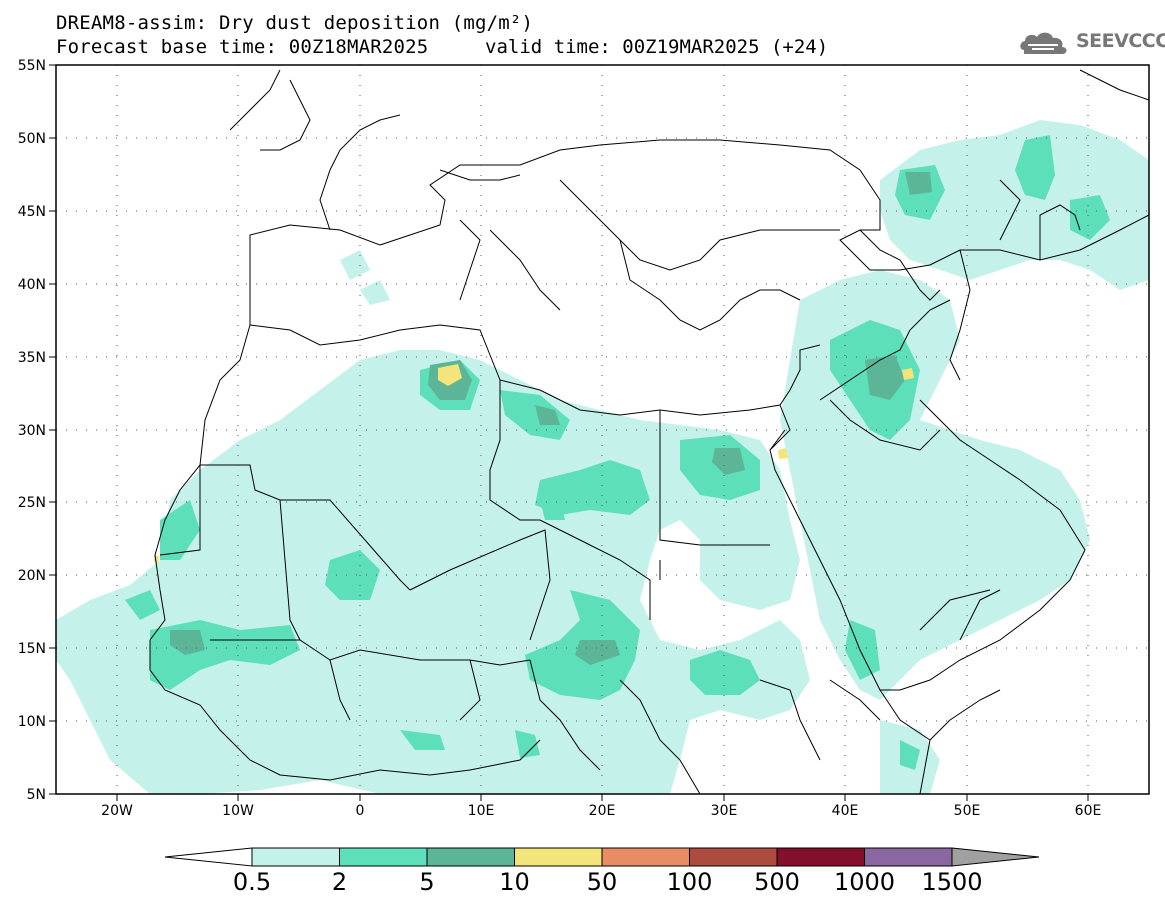  What do you see at coordinates (32, 212) in the screenshot?
I see `lat-label: 45N` at bounding box center [32, 212].